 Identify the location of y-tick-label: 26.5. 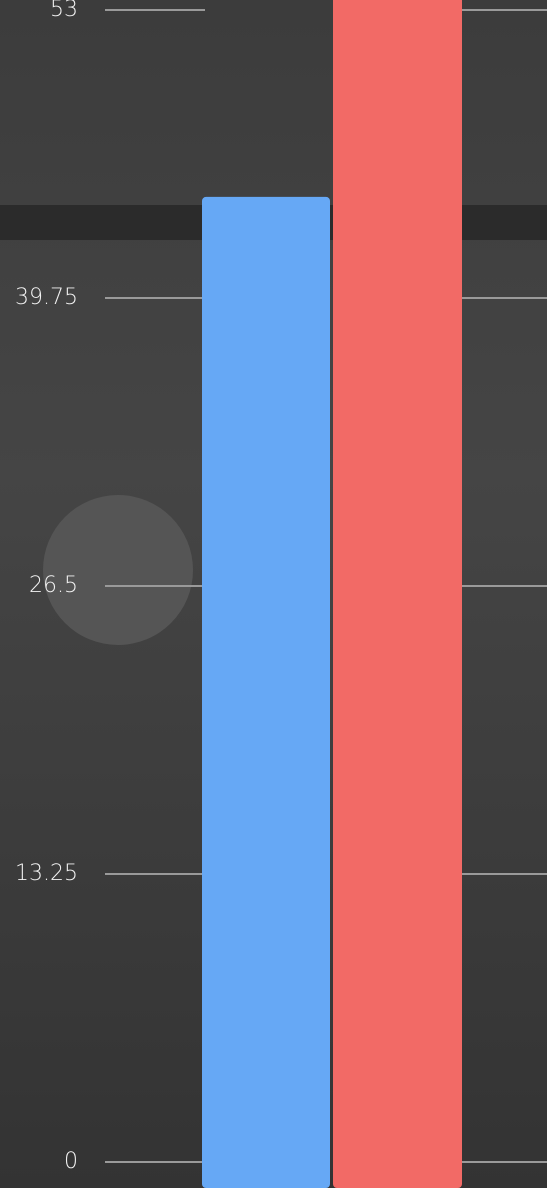
(53, 585).